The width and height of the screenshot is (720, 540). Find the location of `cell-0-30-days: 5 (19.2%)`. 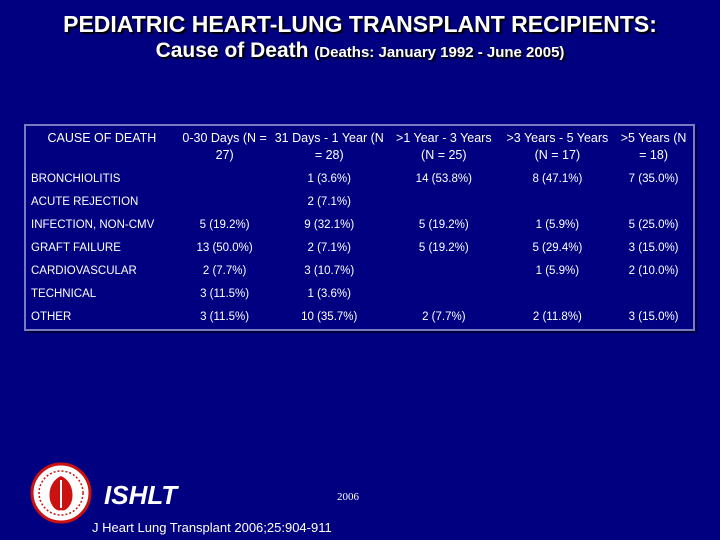

cell-0-30-days: 5 (19.2%) is located at coordinates (224, 225).